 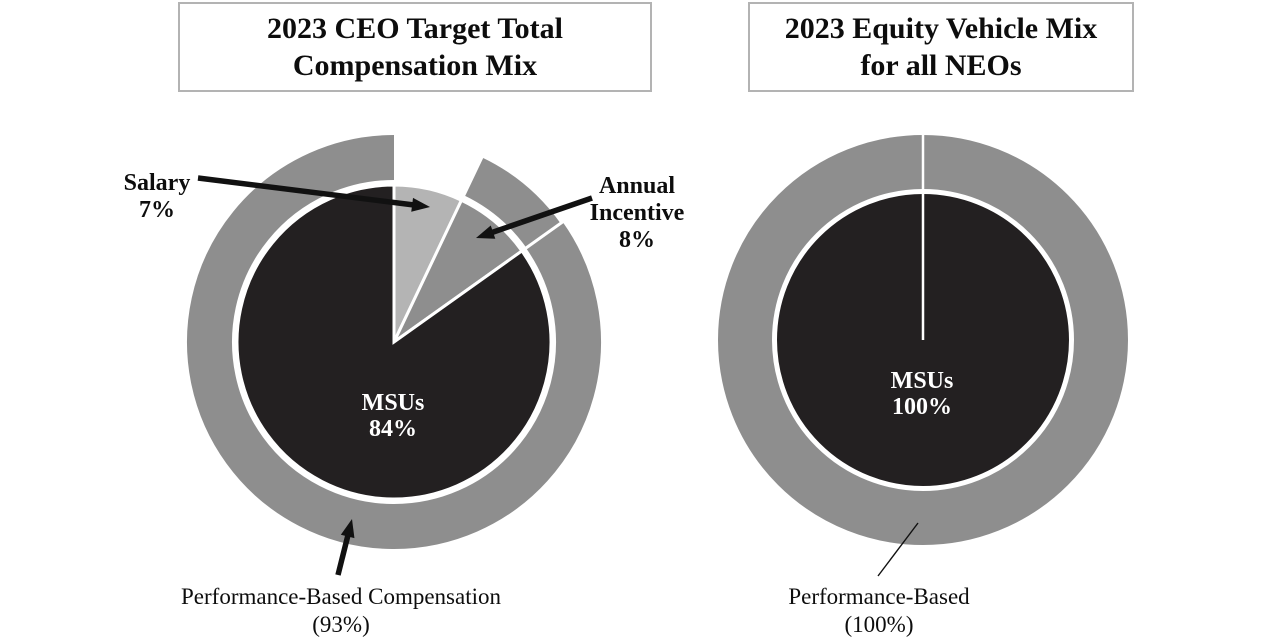 I want to click on chart1-title-box: 2023 CEO Target Total Compensation Mix, so click(x=415, y=47).